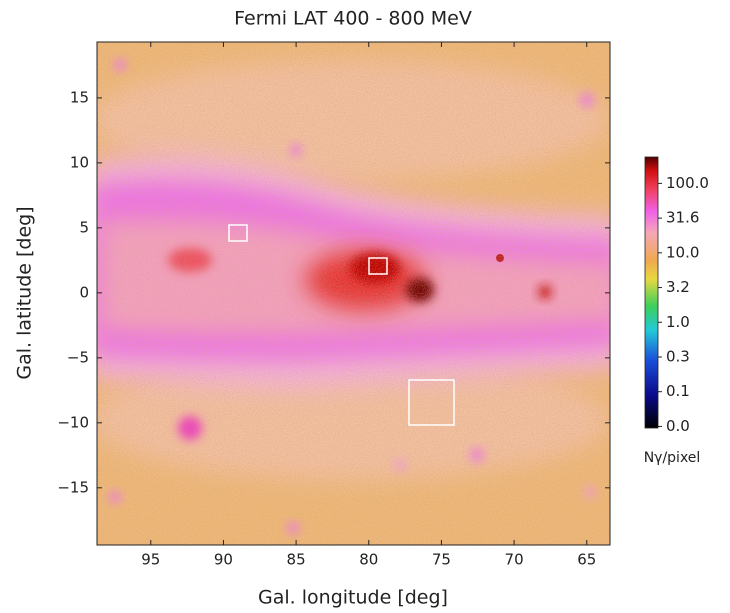 Image resolution: width=730 pixels, height=613 pixels. What do you see at coordinates (296, 560) in the screenshot?
I see `x-tick-label: 85` at bounding box center [296, 560].